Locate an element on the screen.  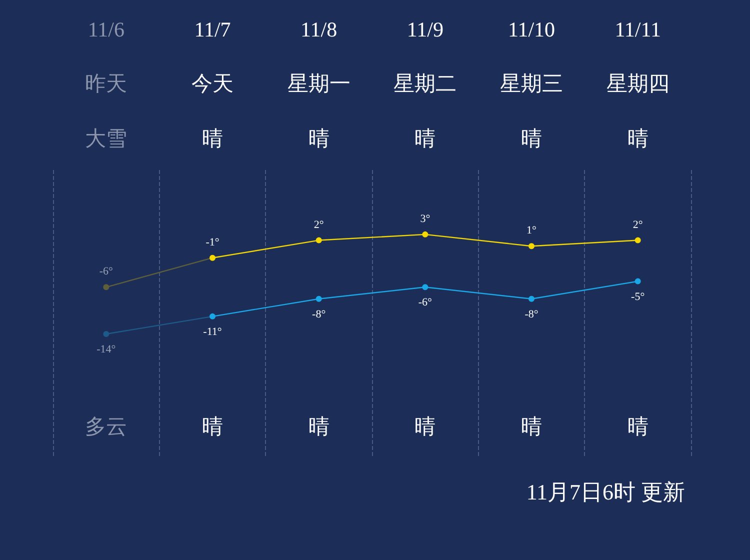
x-tick-label: 11/10 is located at coordinates (532, 30).